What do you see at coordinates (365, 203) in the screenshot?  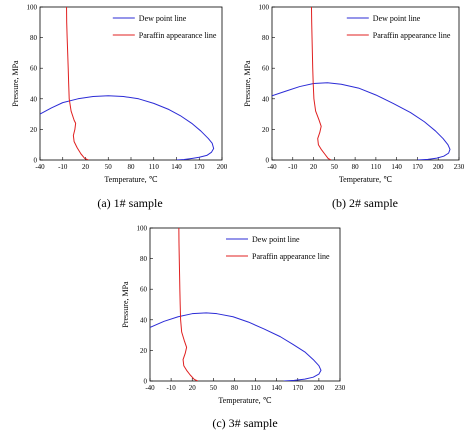 I see `panel-caption: (b) 2# sample` at bounding box center [365, 203].